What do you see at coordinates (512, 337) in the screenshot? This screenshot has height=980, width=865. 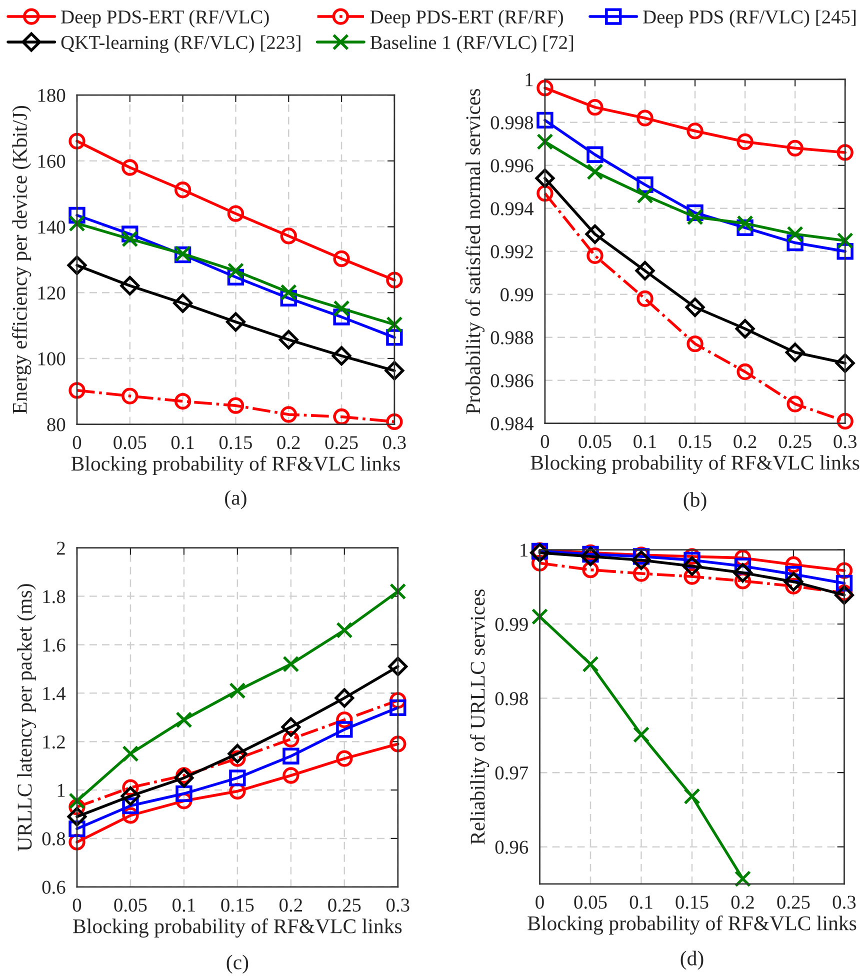 I see `y-tick-label: 0.988` at bounding box center [512, 337].